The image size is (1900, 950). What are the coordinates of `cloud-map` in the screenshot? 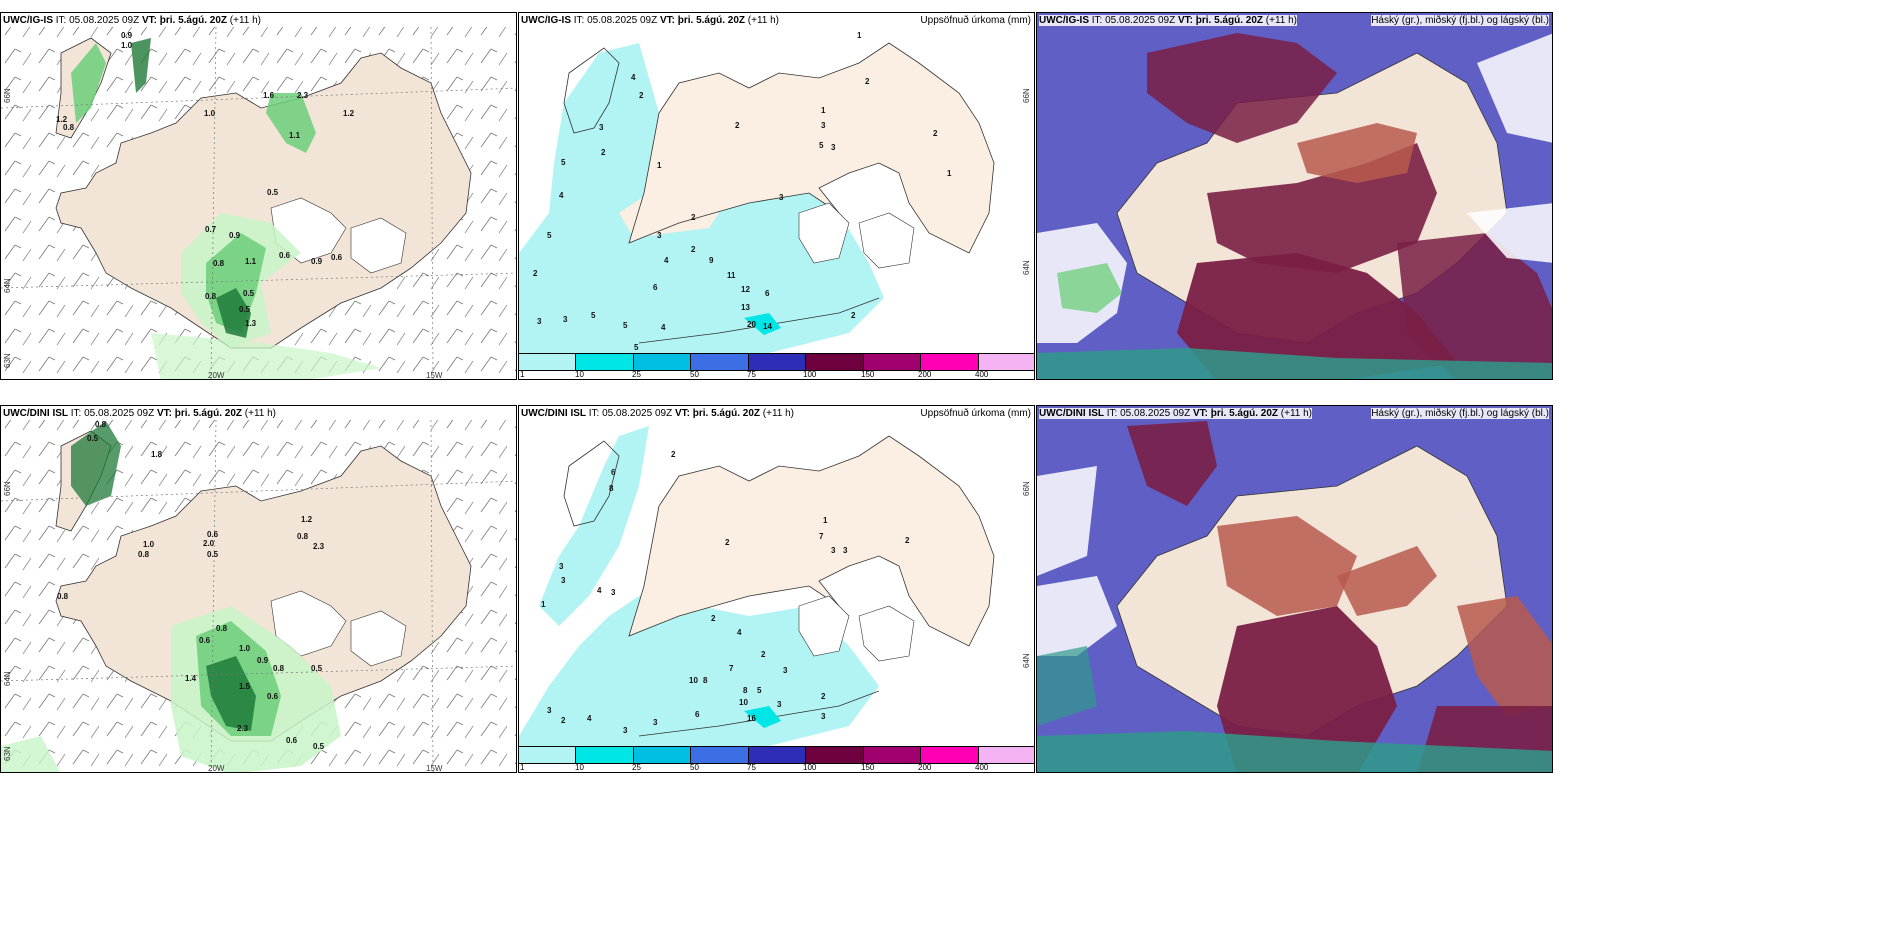 It's located at (1294, 589).